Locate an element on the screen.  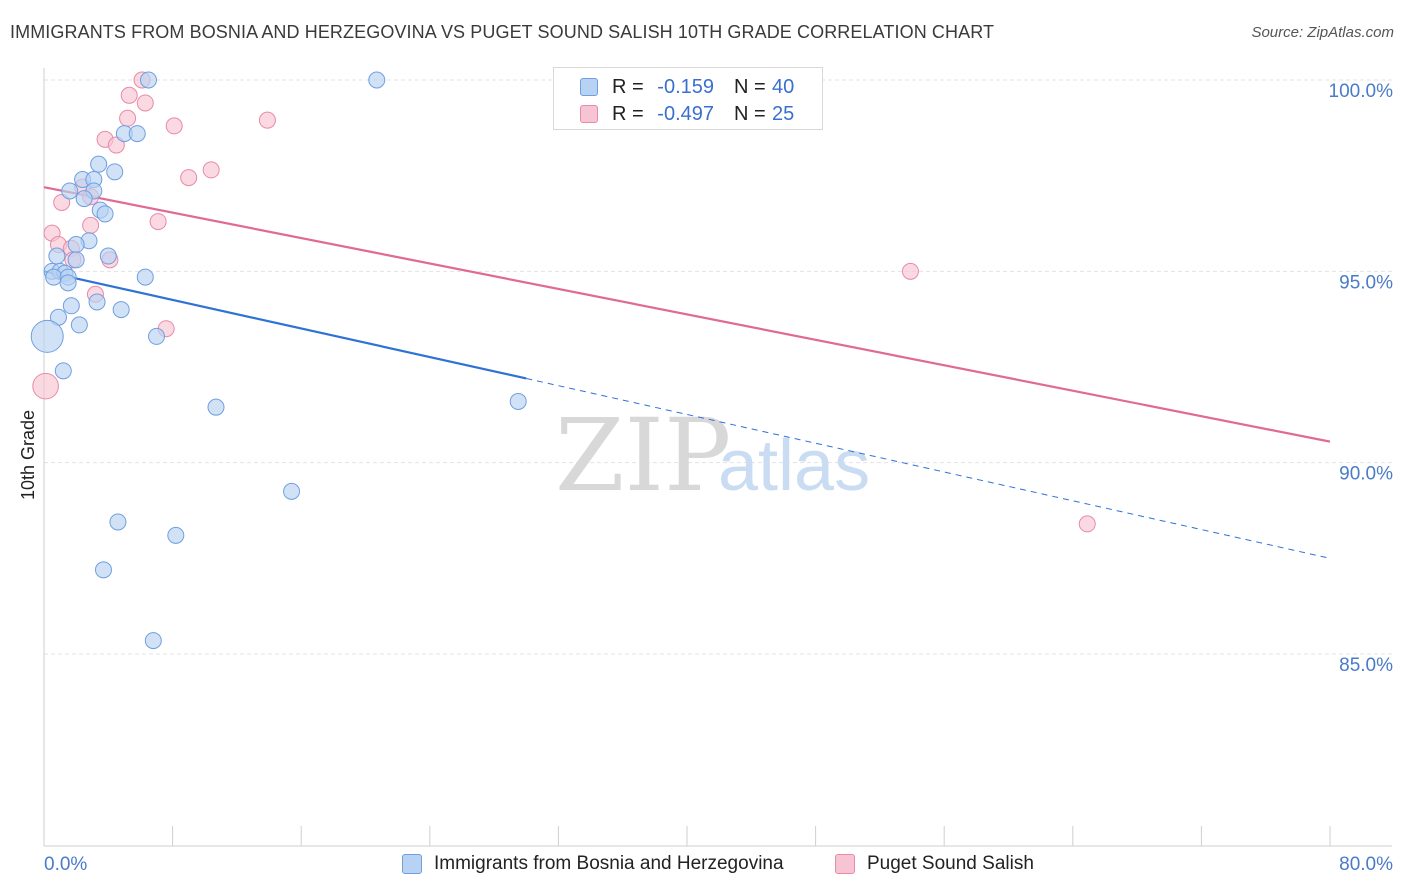
n-value: 25 is located at coordinates (783, 114).